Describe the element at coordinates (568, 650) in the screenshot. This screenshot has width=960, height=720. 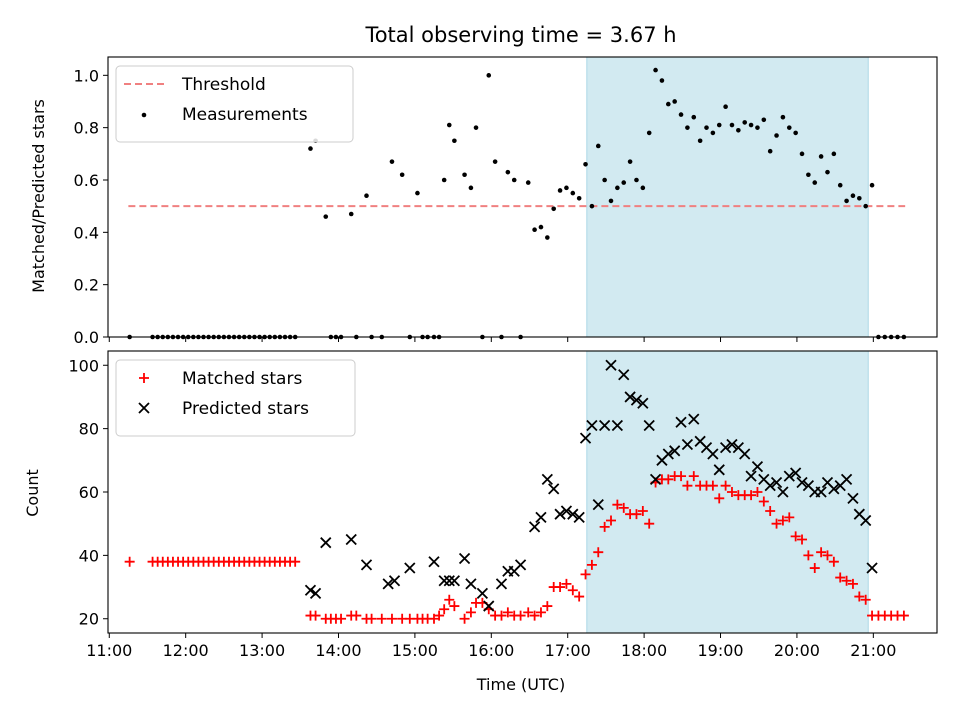
I see `x-tick-label: 17:00` at that location.